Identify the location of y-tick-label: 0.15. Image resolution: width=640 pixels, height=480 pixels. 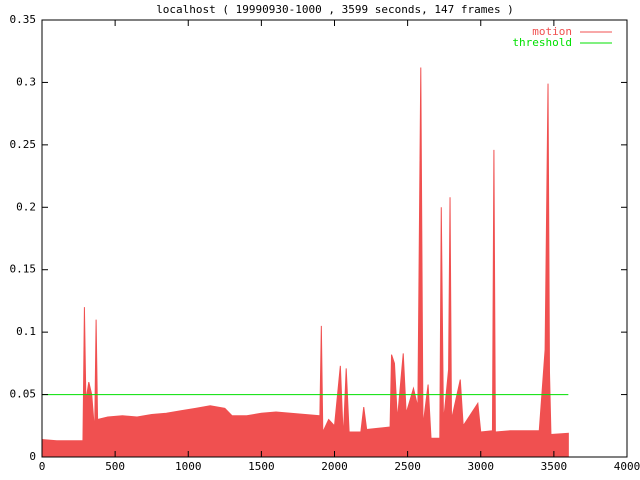
(23, 269).